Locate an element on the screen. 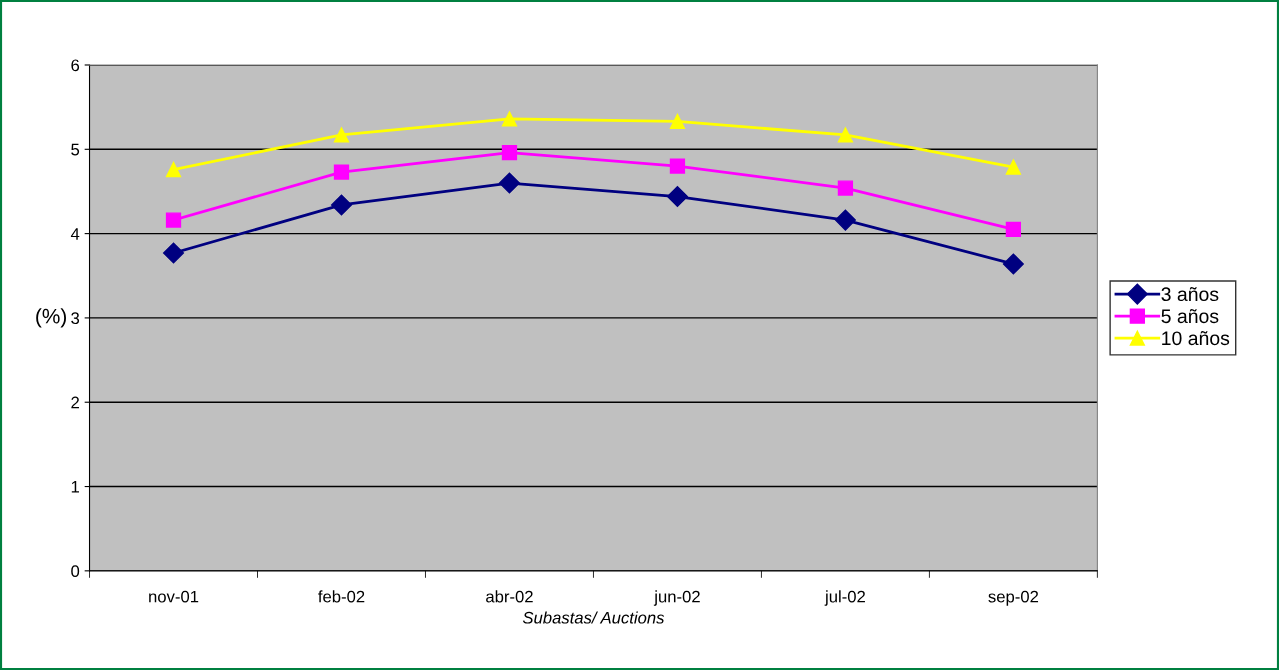 This screenshot has width=1279, height=670. x-tick-label: abr-02 is located at coordinates (509, 596).